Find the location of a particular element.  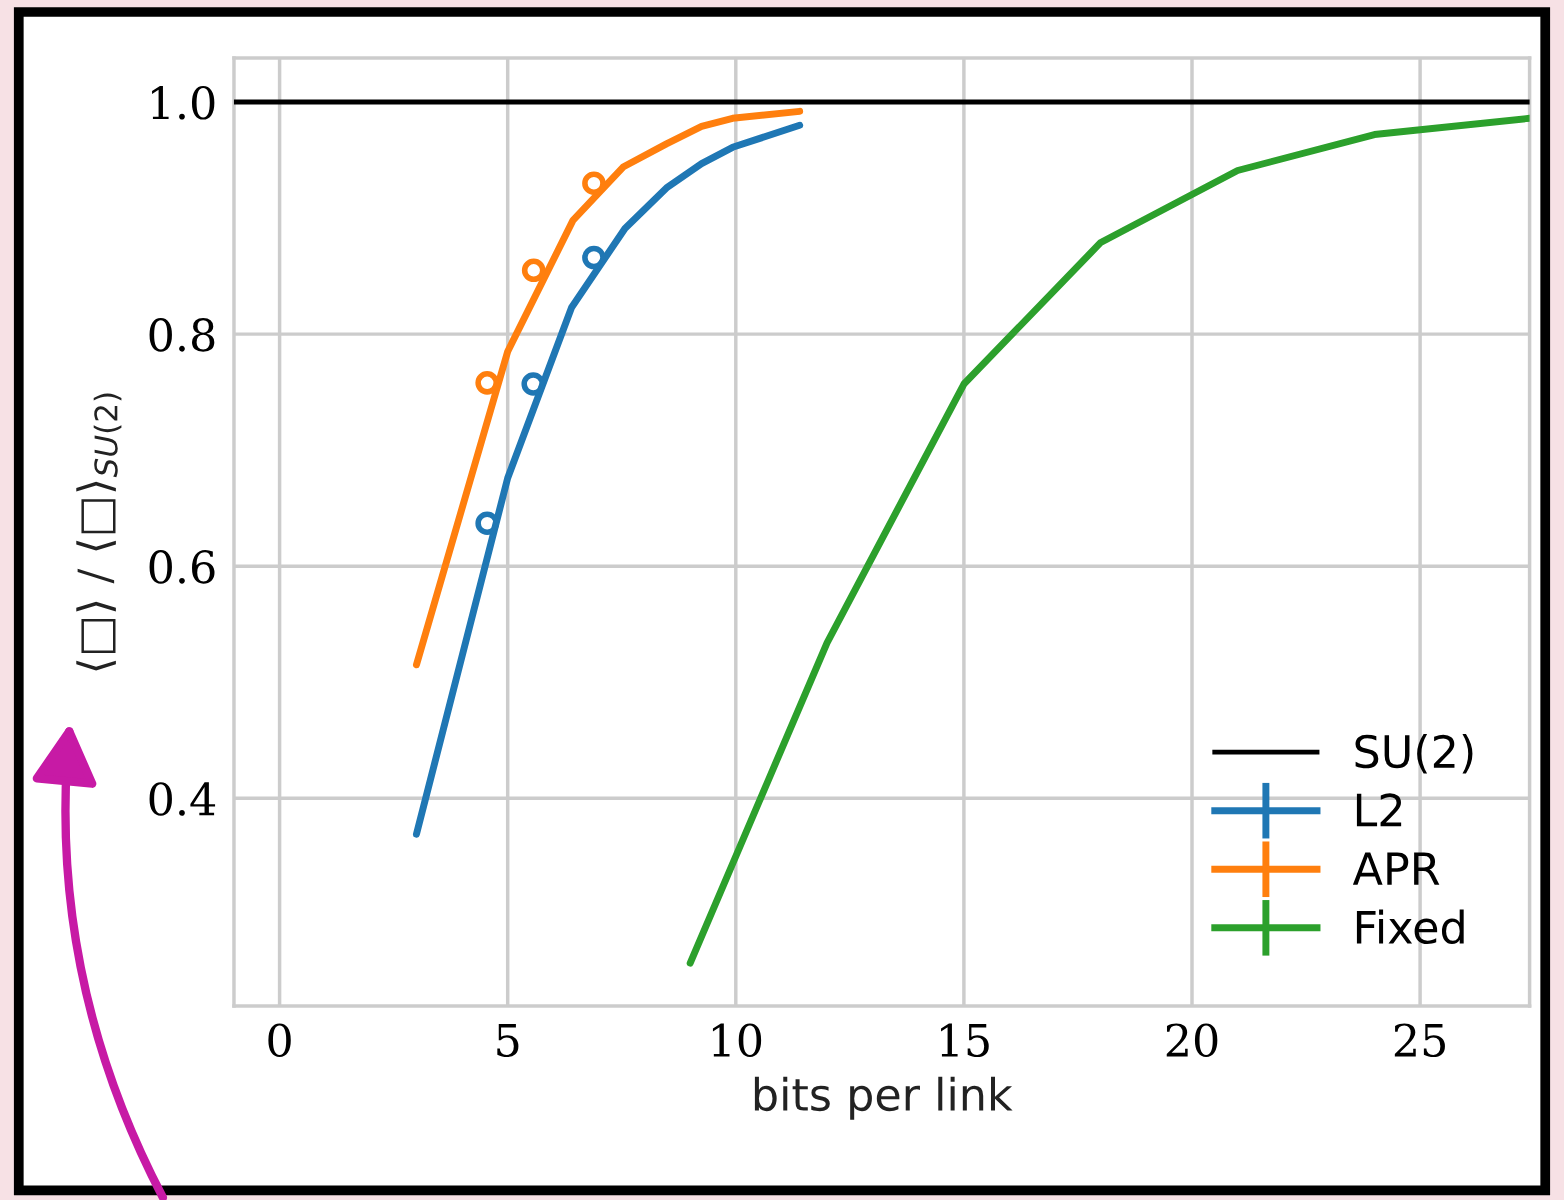

x-tick-label: 15 is located at coordinates (965, 1040).